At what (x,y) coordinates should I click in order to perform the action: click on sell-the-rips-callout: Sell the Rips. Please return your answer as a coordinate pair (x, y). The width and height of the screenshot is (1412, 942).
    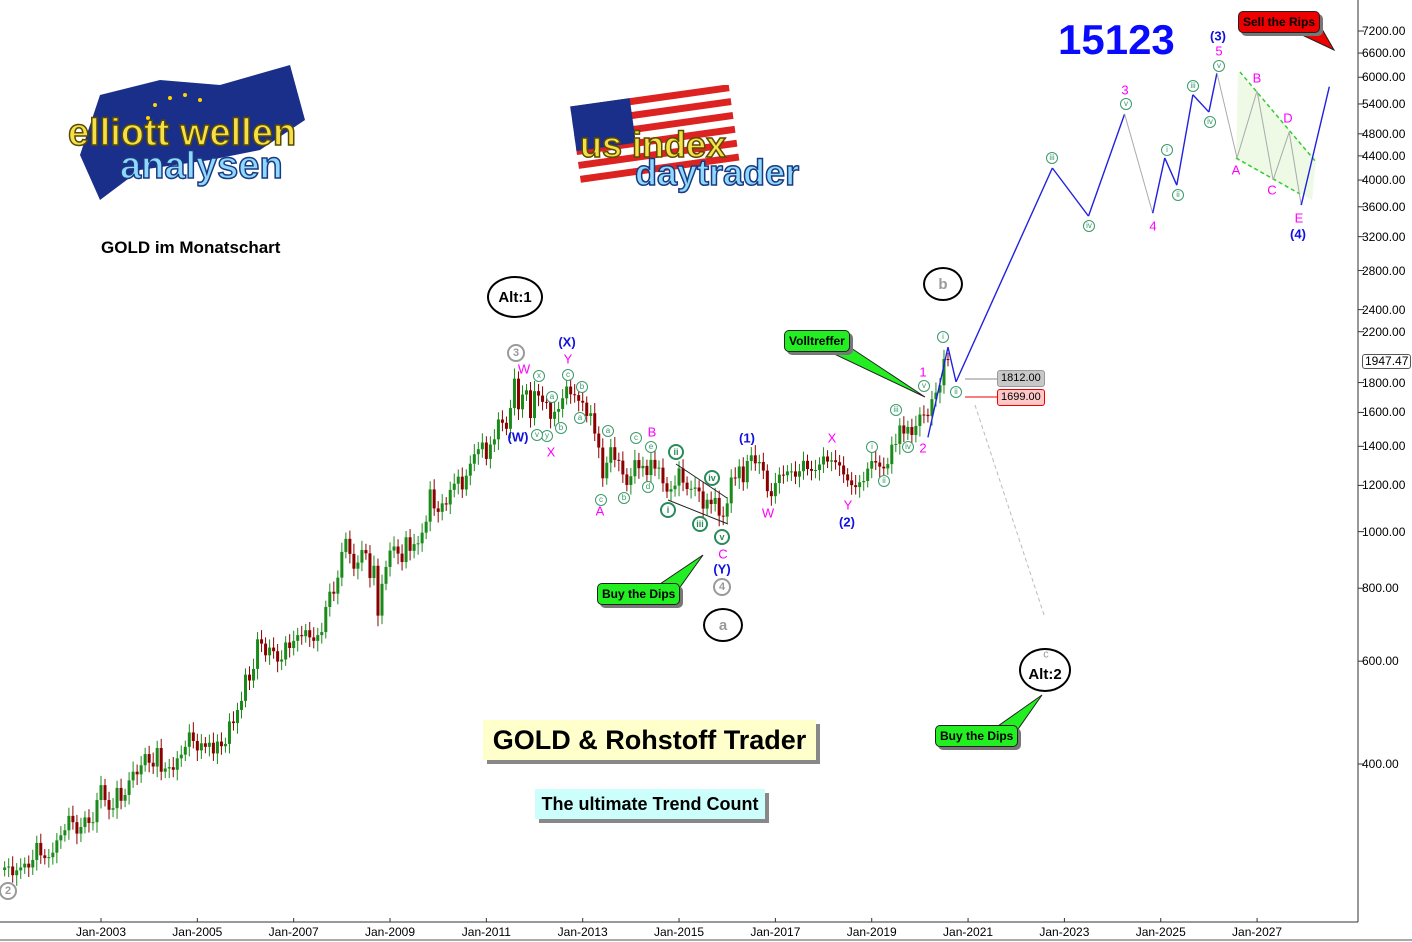
    Looking at the image, I should click on (1279, 22).